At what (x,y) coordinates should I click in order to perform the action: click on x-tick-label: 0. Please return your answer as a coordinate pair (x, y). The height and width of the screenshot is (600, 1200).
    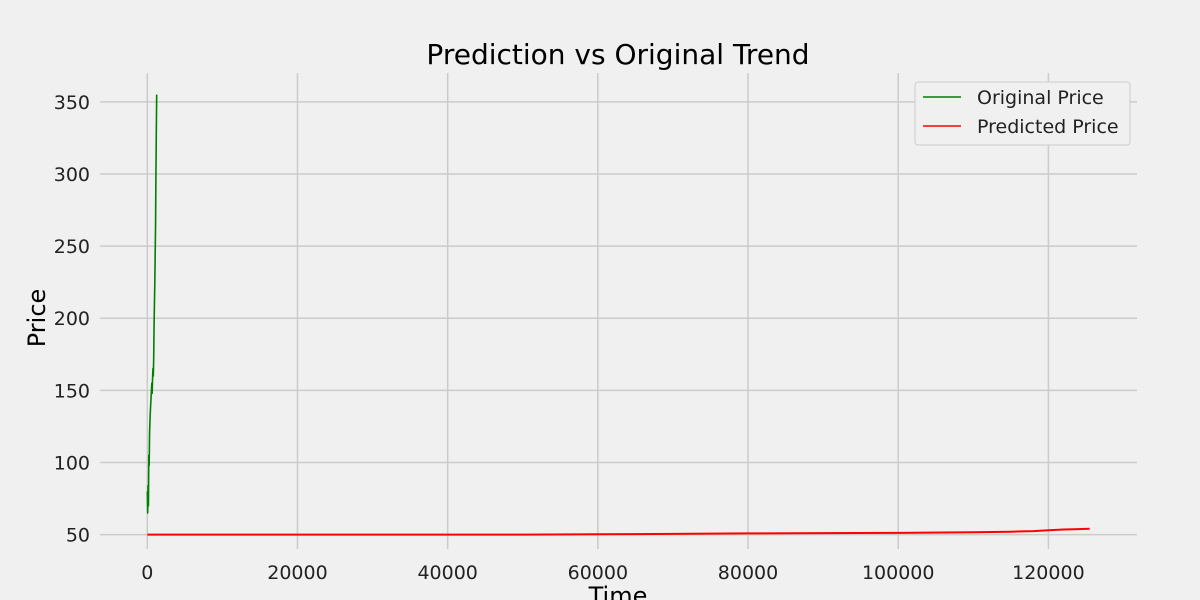
    Looking at the image, I should click on (147, 573).